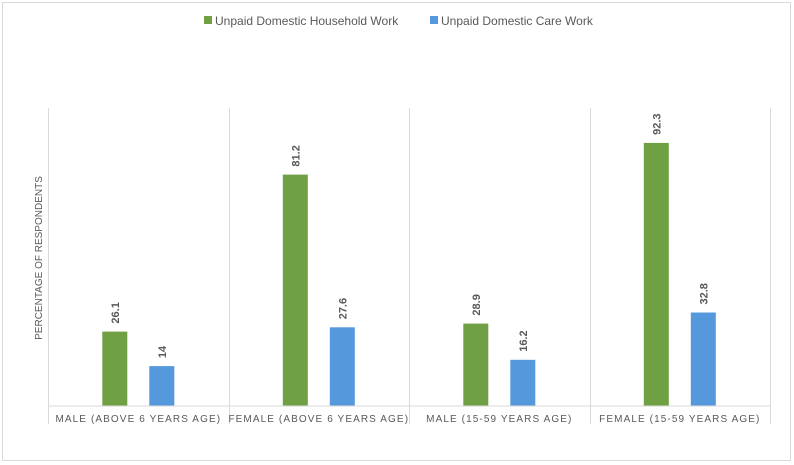  Describe the element at coordinates (296, 155) in the screenshot. I see `data-label-household-1: 81.2` at that location.